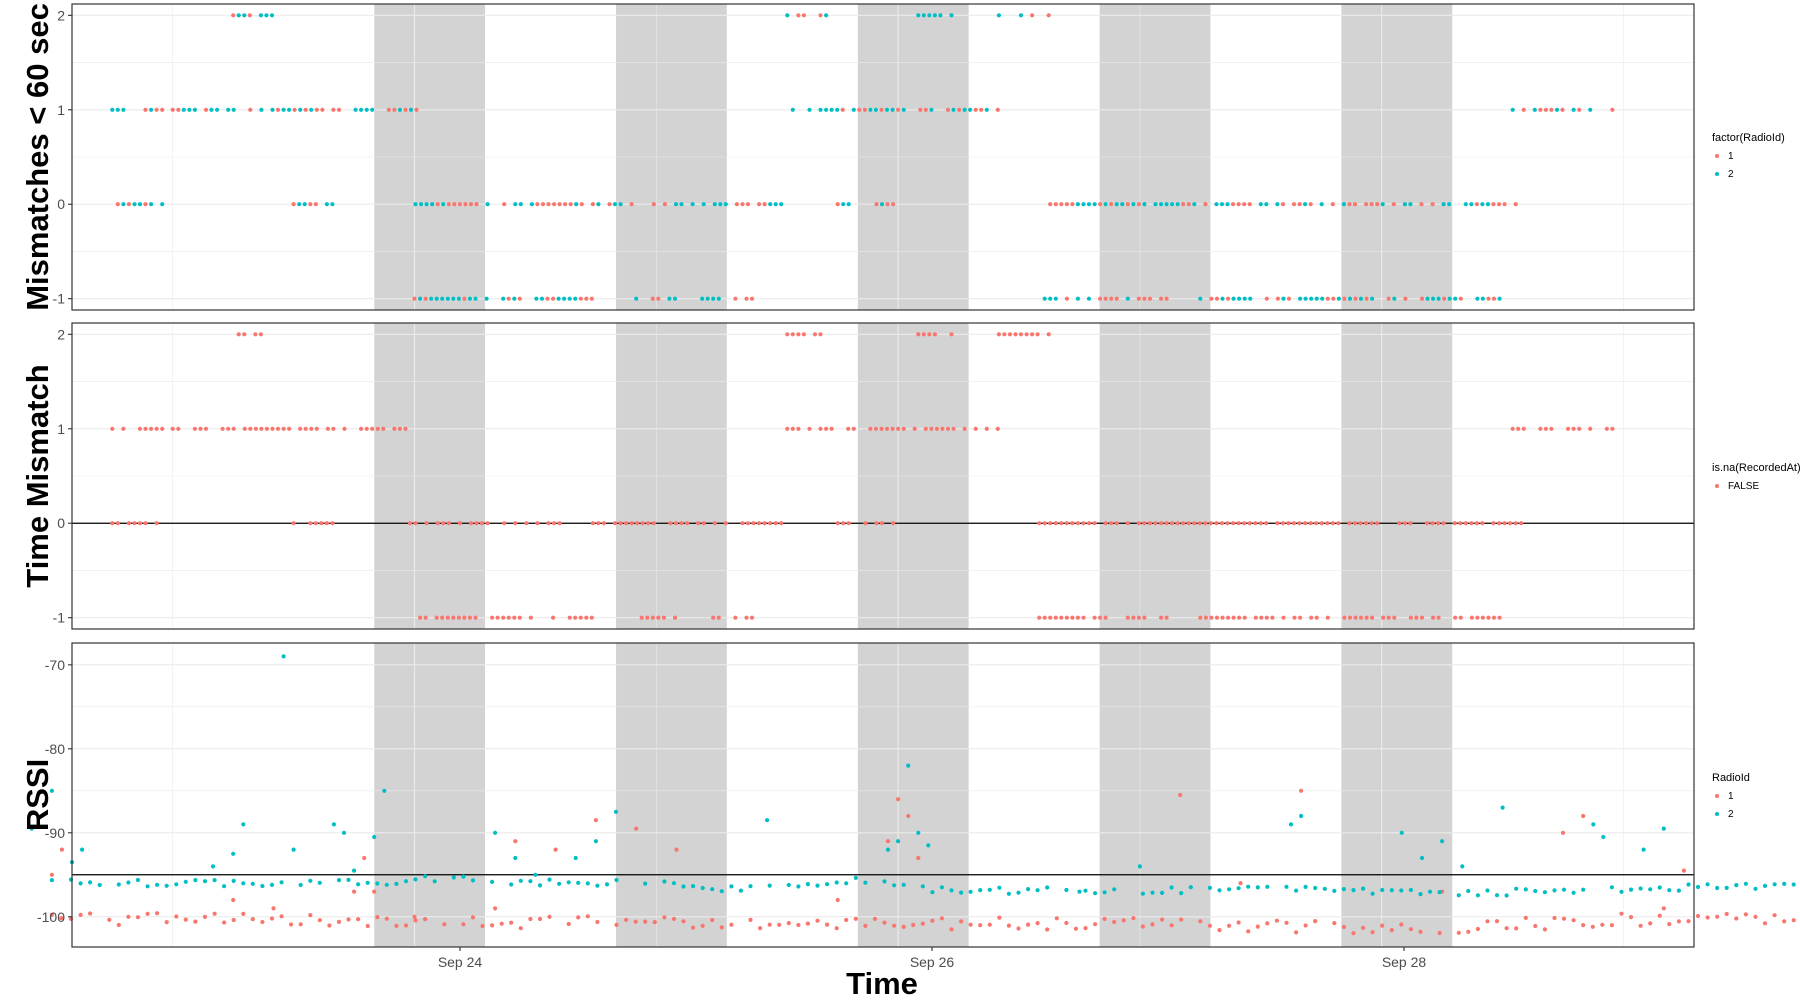  What do you see at coordinates (932, 962) in the screenshot?
I see `x-tick-label: Sep 26` at bounding box center [932, 962].